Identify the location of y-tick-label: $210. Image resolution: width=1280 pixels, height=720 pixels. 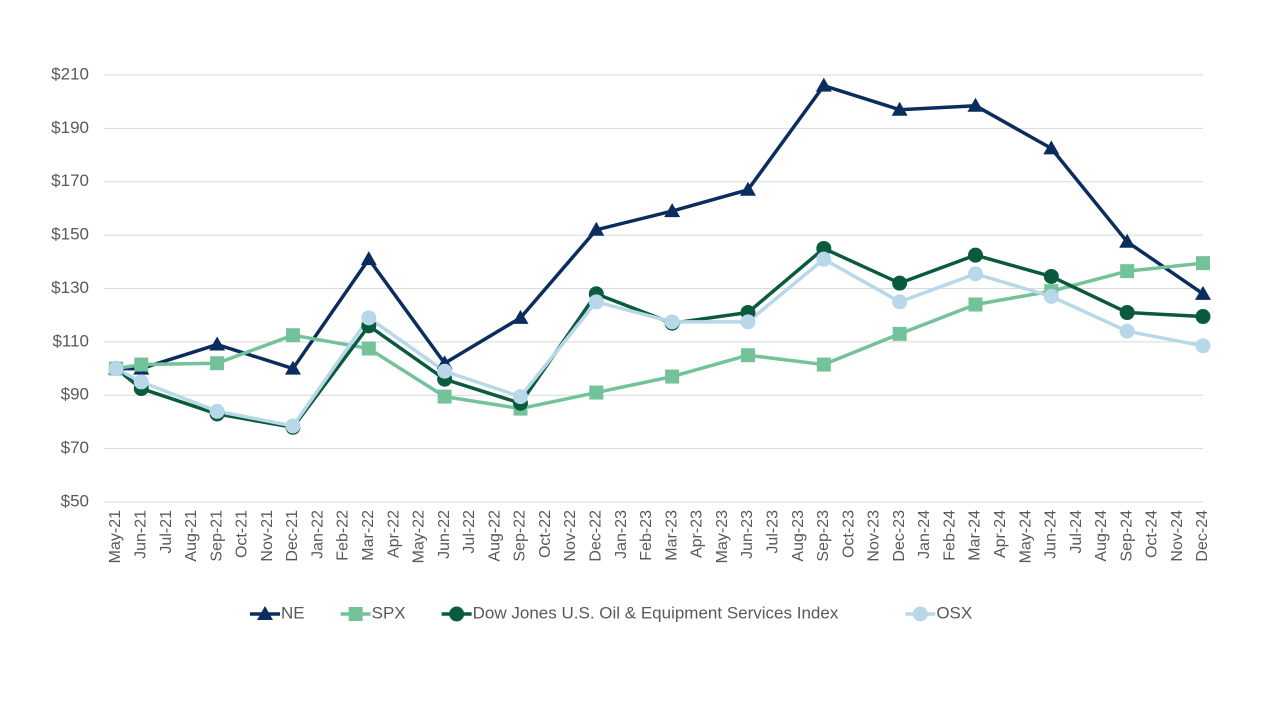
(70, 73).